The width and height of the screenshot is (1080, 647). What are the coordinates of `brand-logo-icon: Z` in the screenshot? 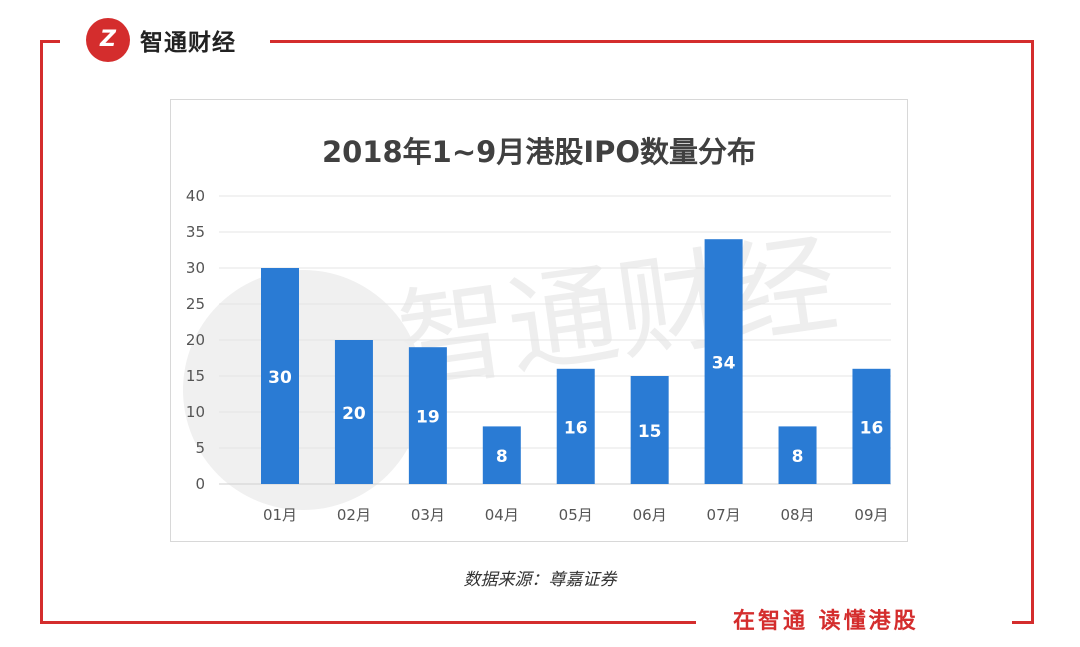 It's located at (108, 40).